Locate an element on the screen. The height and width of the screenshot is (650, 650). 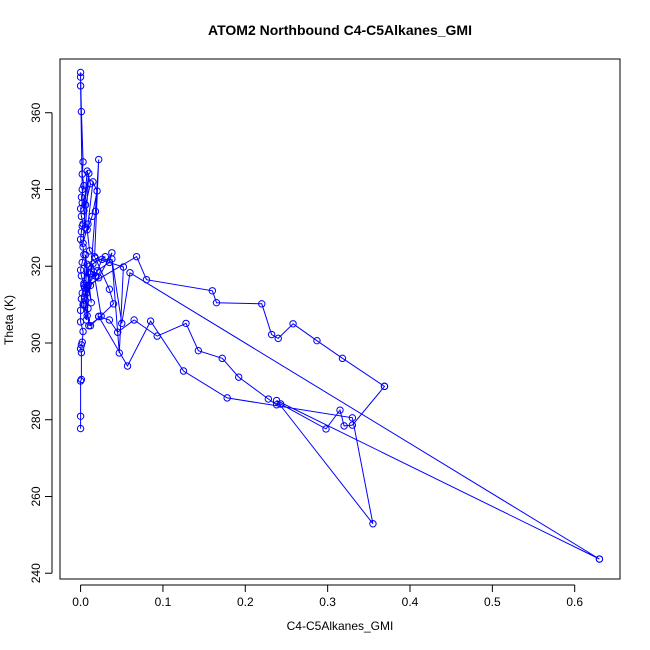
y-tick-label: 360 is located at coordinates (36, 112).